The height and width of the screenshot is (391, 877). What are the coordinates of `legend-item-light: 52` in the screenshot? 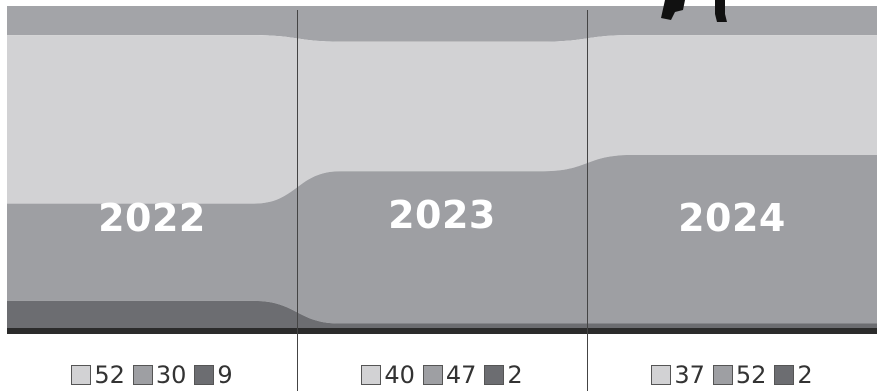 It's located at (98, 375).